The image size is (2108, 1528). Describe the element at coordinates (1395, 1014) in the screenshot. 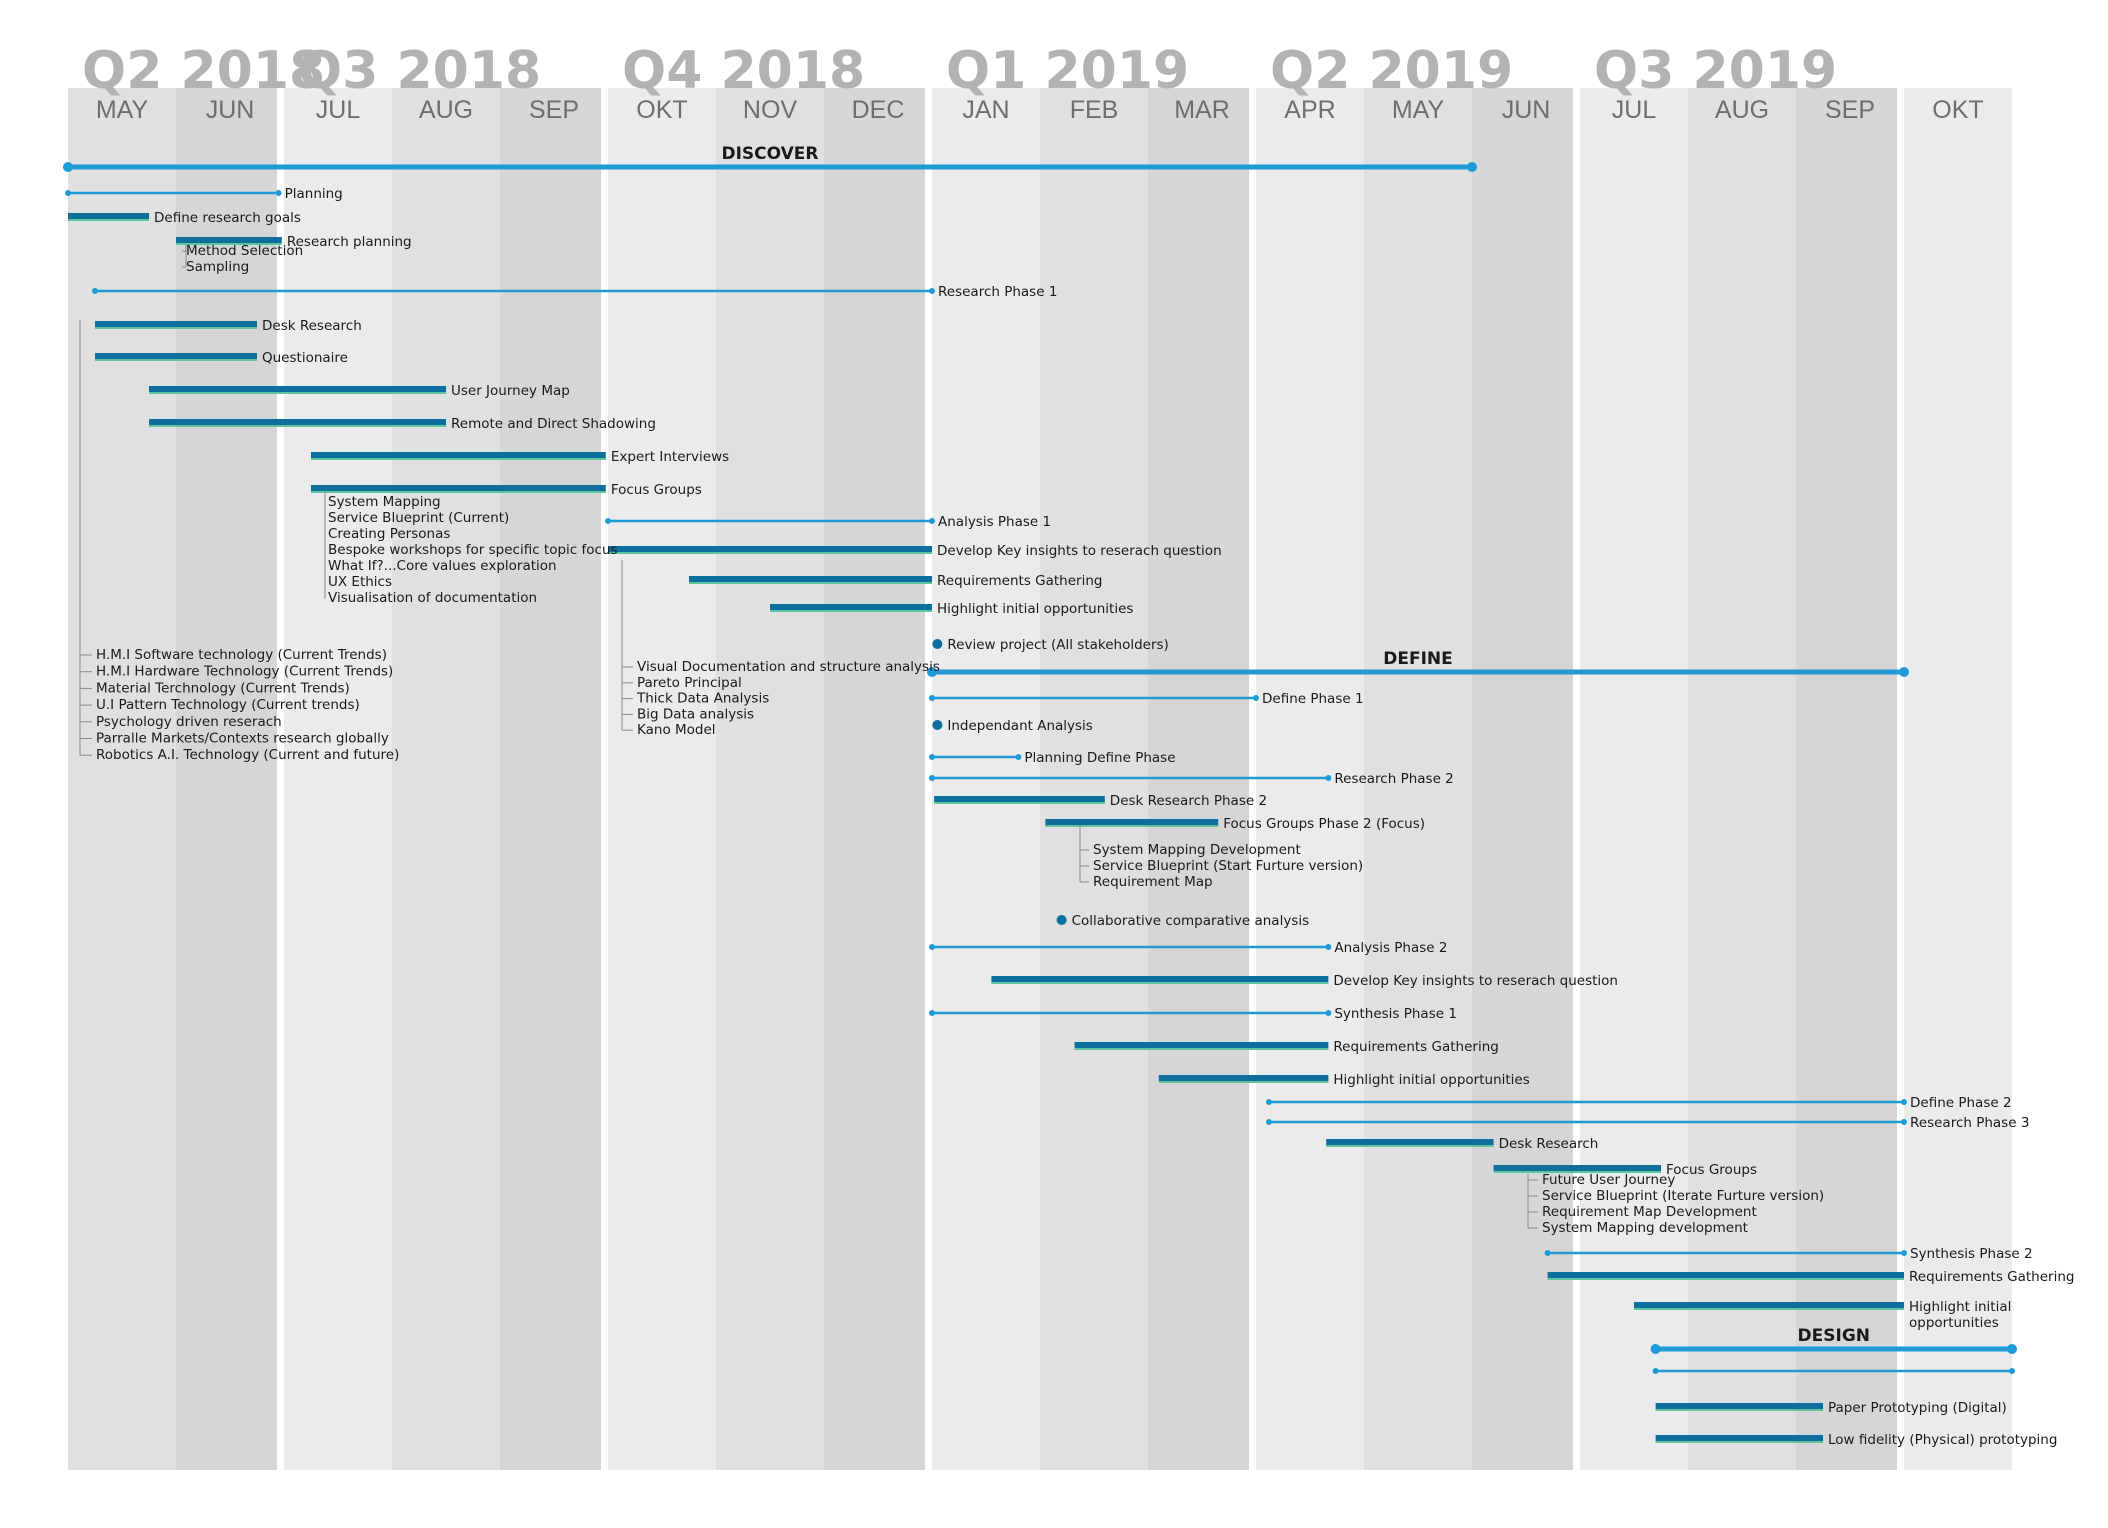

I see `task-label: Synthesis Phase 1` at that location.